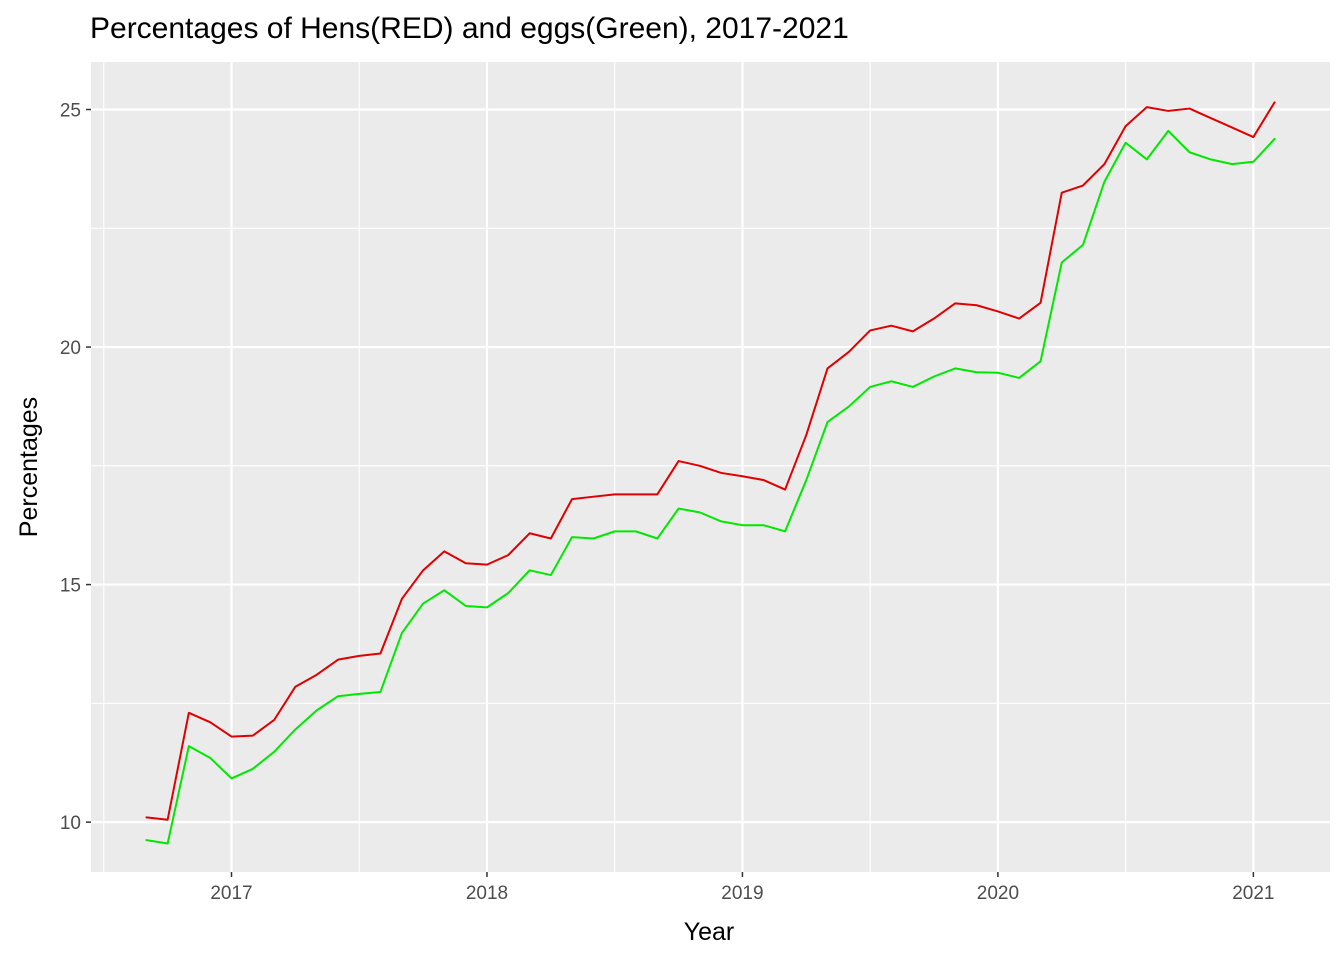  What do you see at coordinates (75, 467) in the screenshot?
I see `y-axis-ticks: 10 15 20 25` at bounding box center [75, 467].